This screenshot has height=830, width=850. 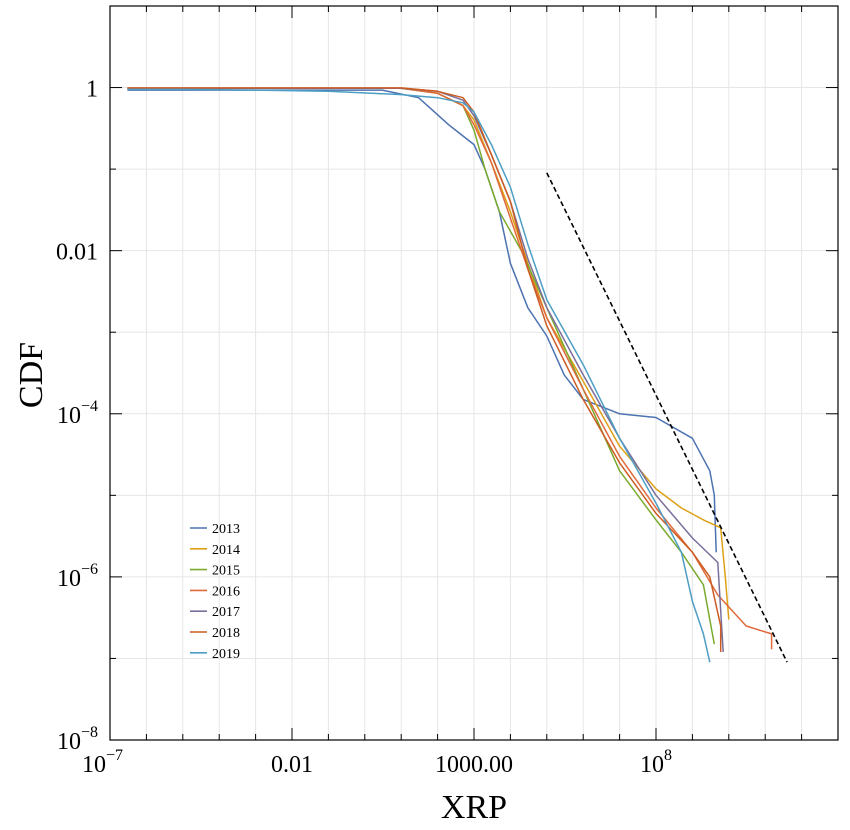 I want to click on y-axis-title: CDF, so click(x=31, y=375).